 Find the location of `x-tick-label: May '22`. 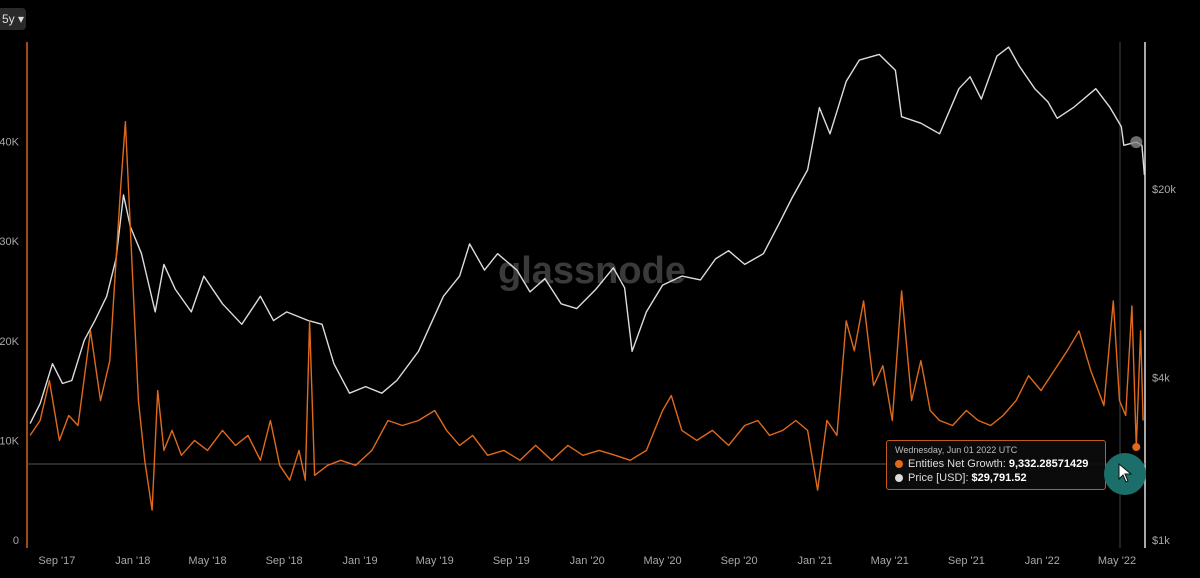

x-tick-label: May '22 is located at coordinates (1117, 561).